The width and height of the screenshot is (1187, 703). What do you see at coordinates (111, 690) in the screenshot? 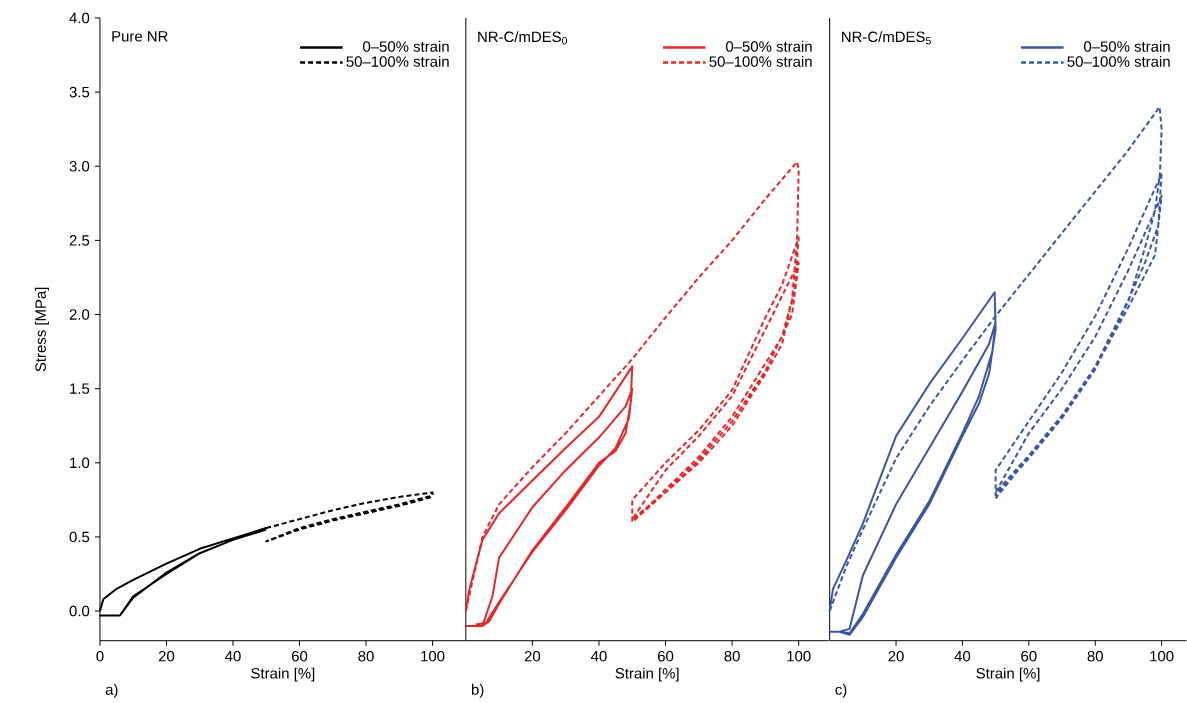
I see `text: a)` at bounding box center [111, 690].